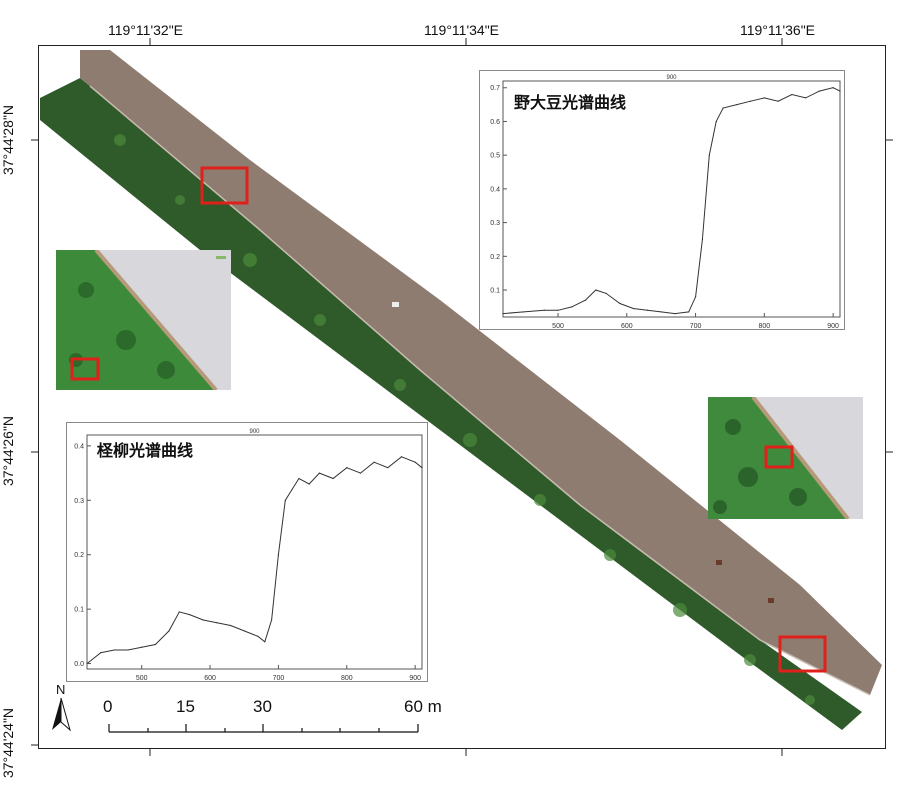  What do you see at coordinates (146, 30) in the screenshot?
I see `lon-label-1: 119°11'32"E` at bounding box center [146, 30].